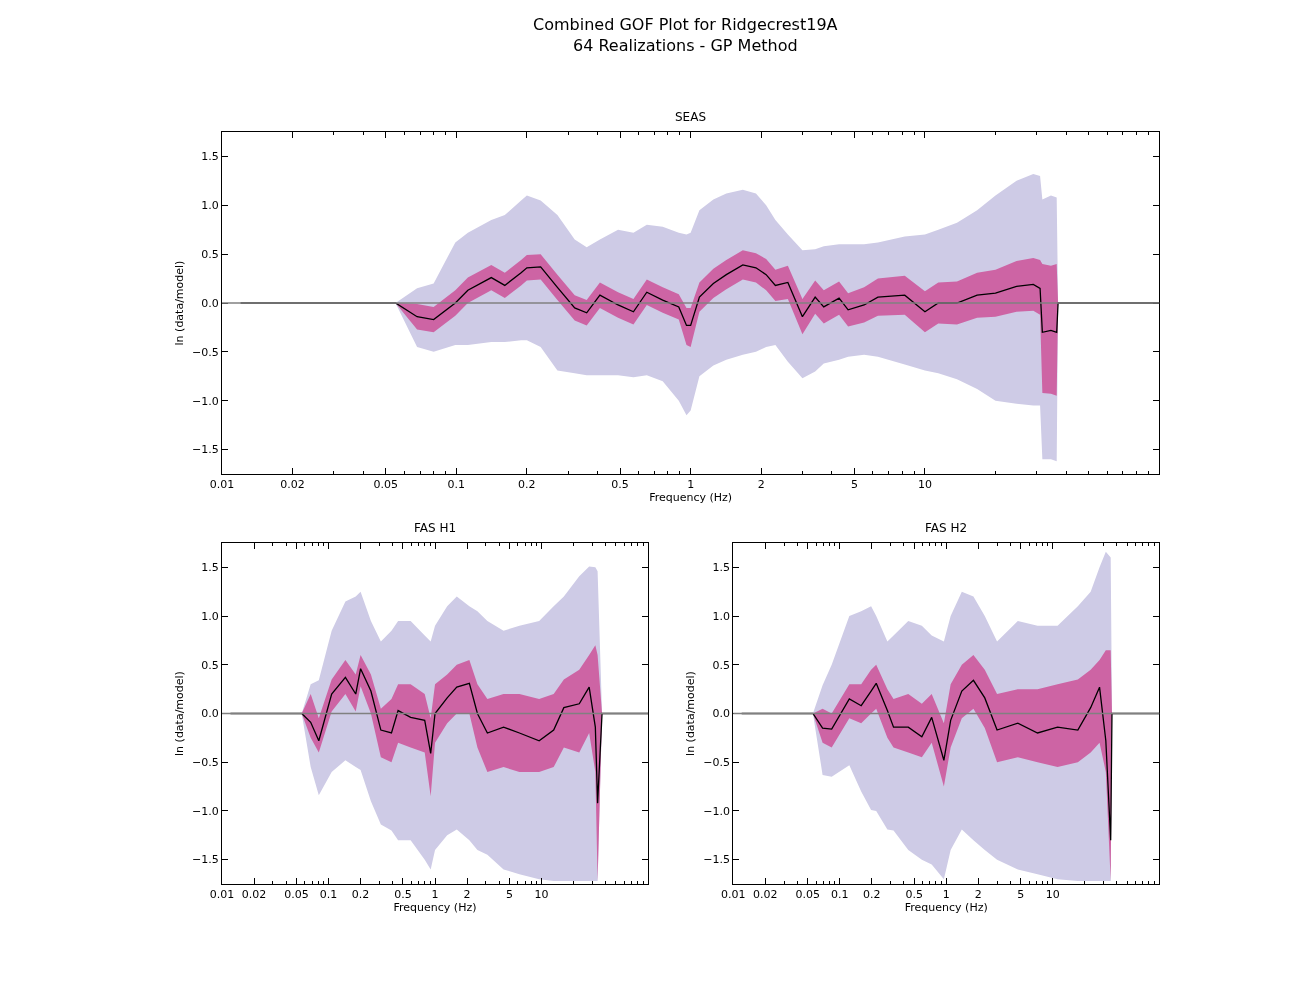  I want to click on chart-title: FAS H2, so click(946, 528).